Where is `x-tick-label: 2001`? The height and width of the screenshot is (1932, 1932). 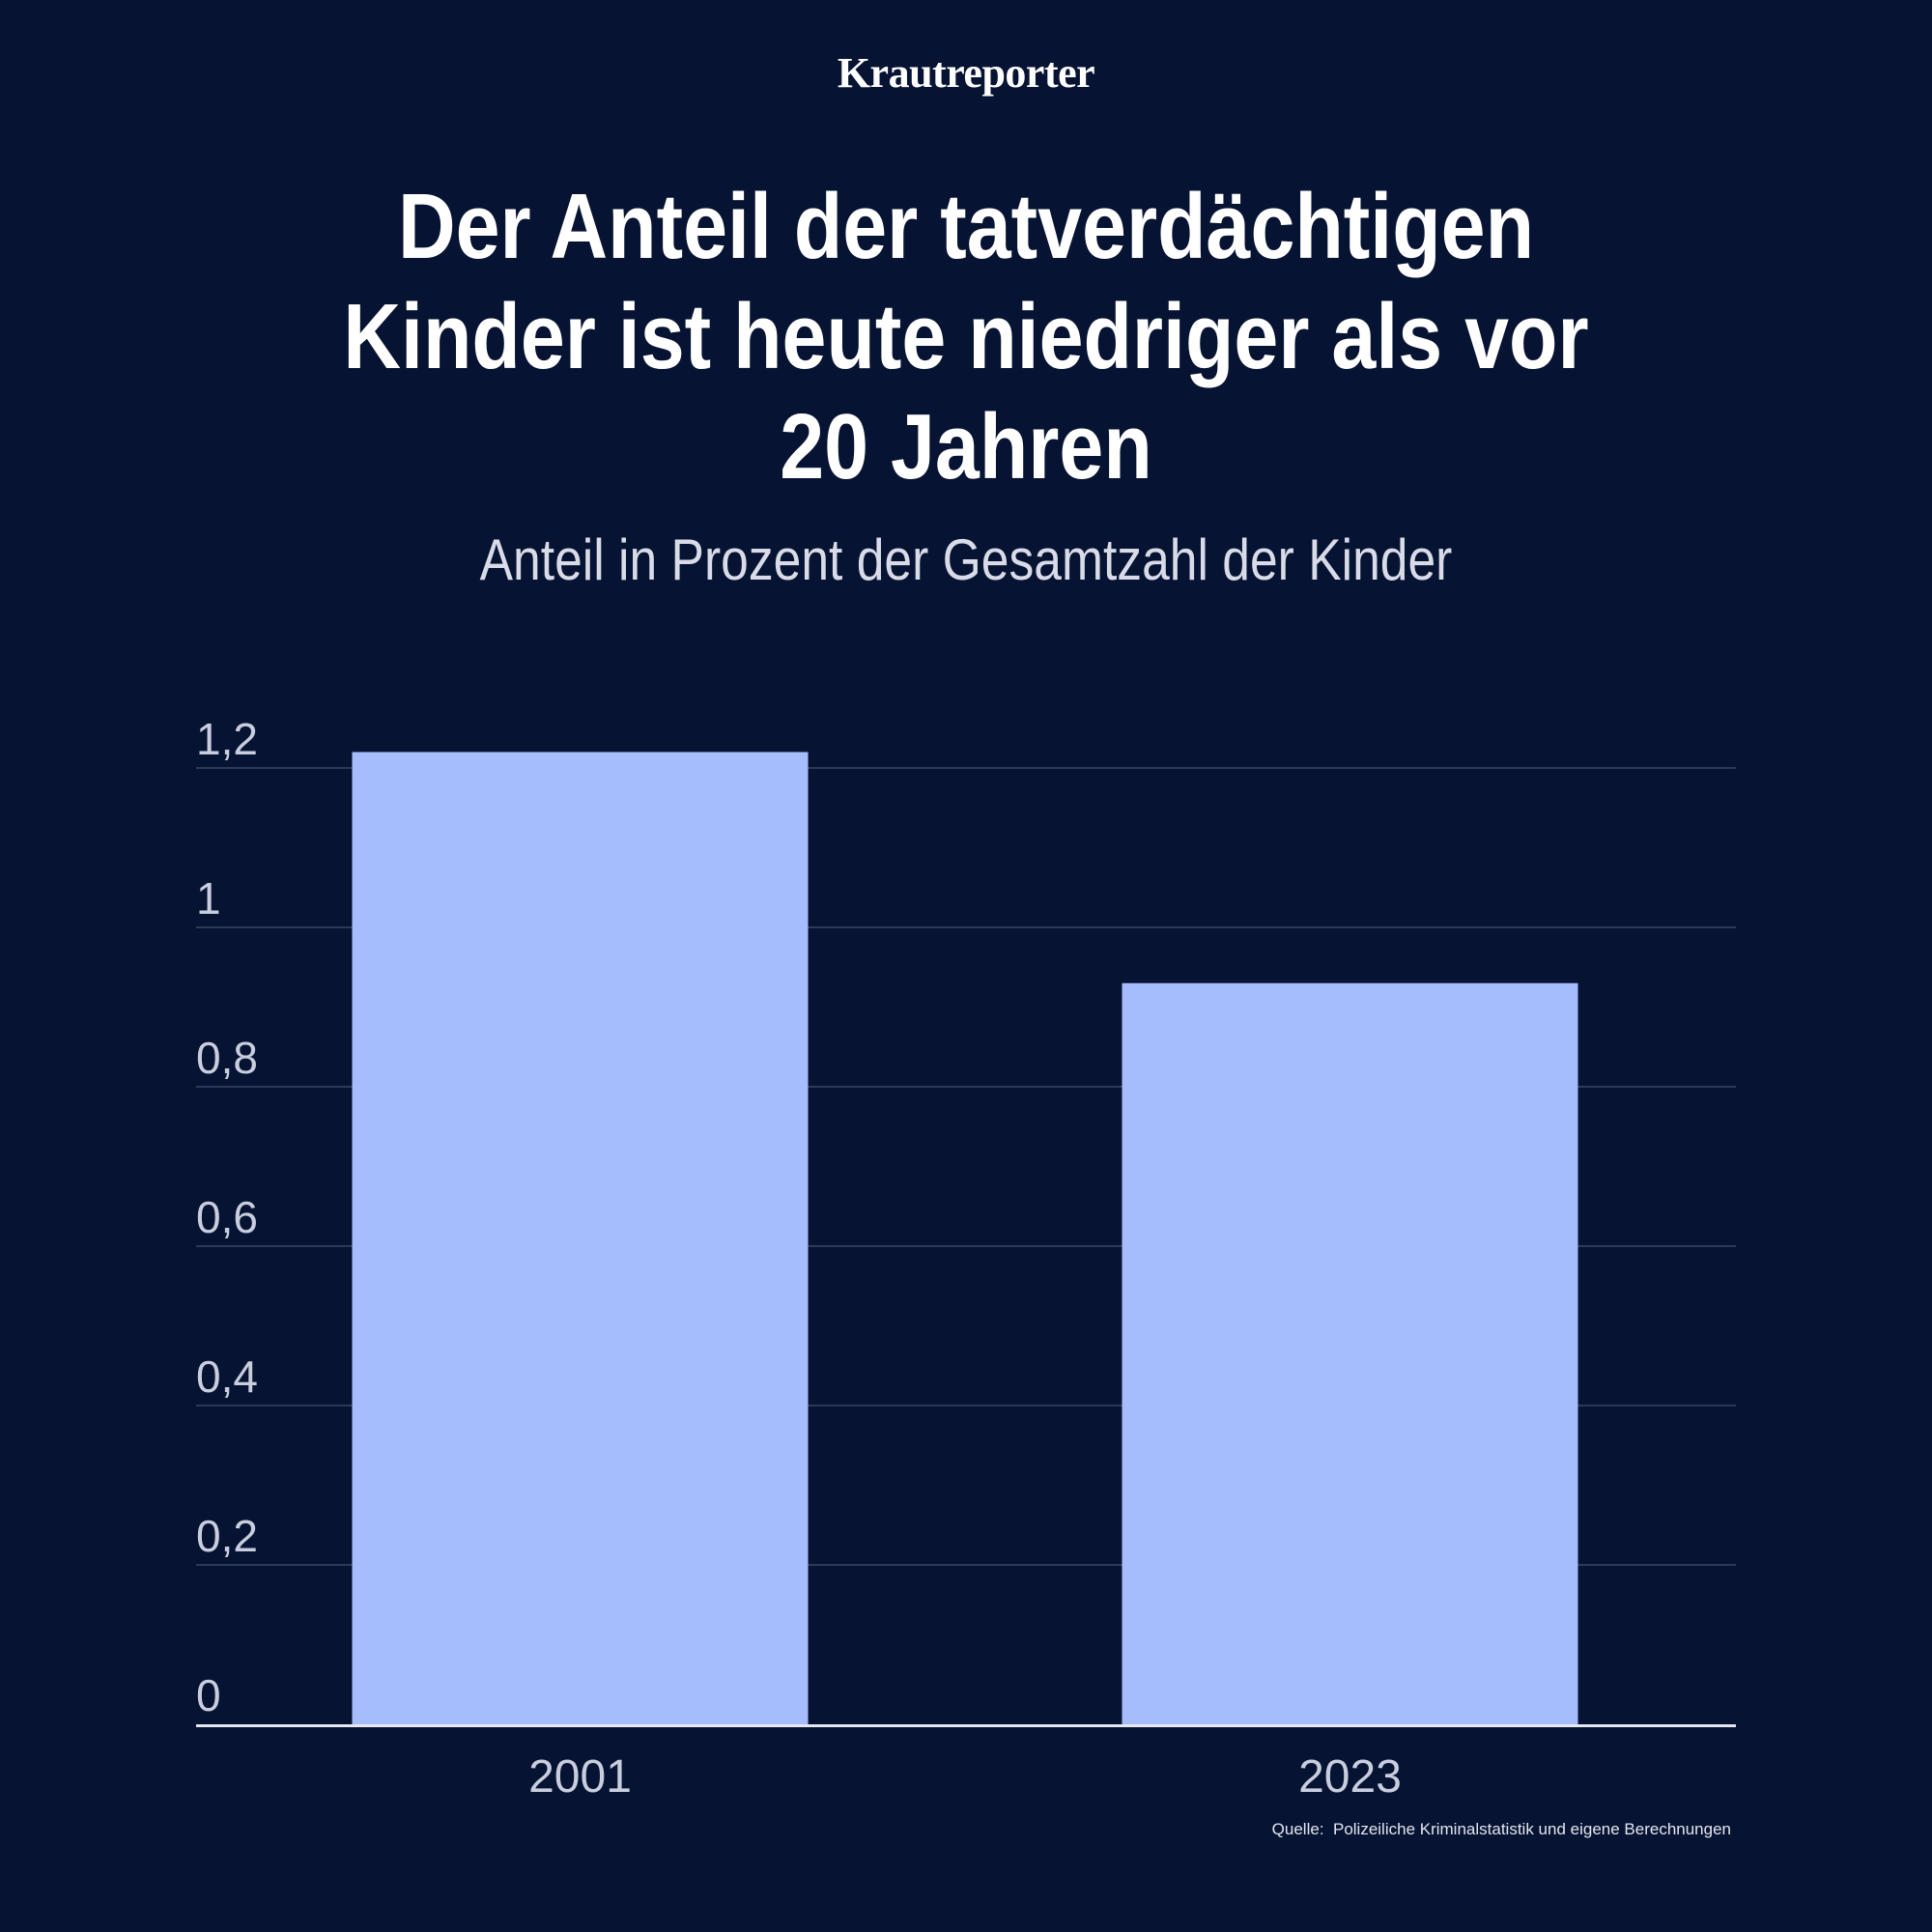 x-tick-label: 2001 is located at coordinates (580, 1774).